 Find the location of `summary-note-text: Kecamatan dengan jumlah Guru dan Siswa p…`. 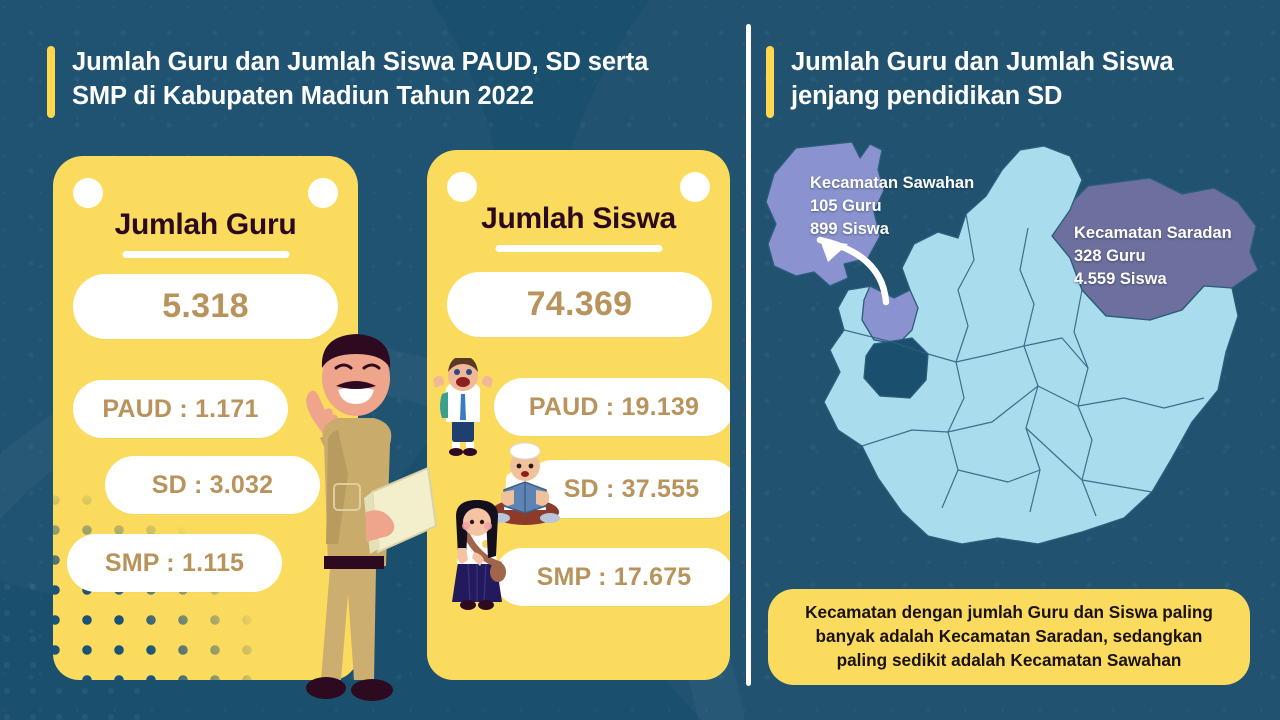

summary-note-text: Kecamatan dengan jumlah Guru dan Siswa p… is located at coordinates (1009, 636).